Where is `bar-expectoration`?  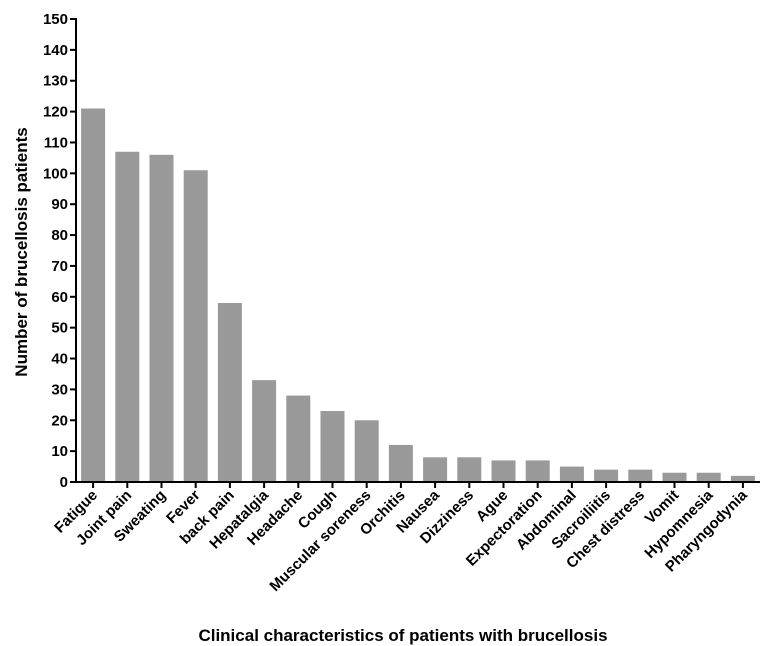 bar-expectoration is located at coordinates (537, 471).